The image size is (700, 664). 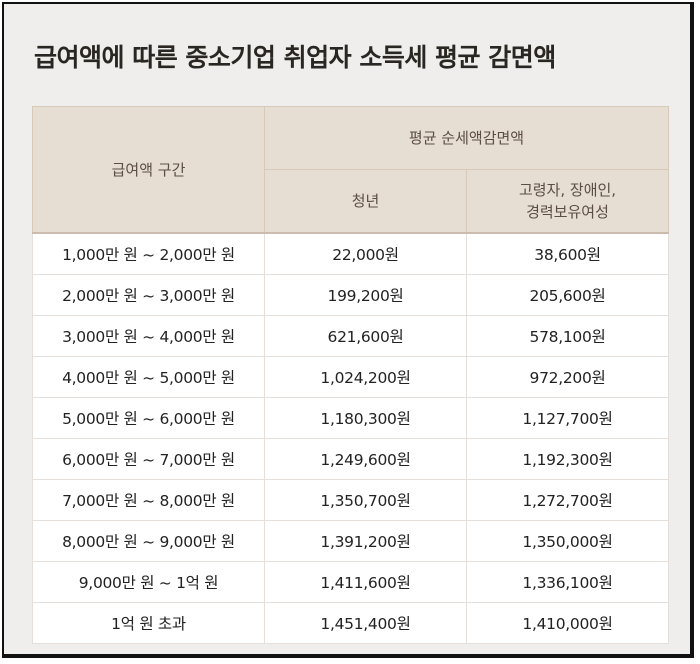 What do you see at coordinates (567, 190) in the screenshot?
I see `header-other-line1: 고령자, 장애인,` at bounding box center [567, 190].